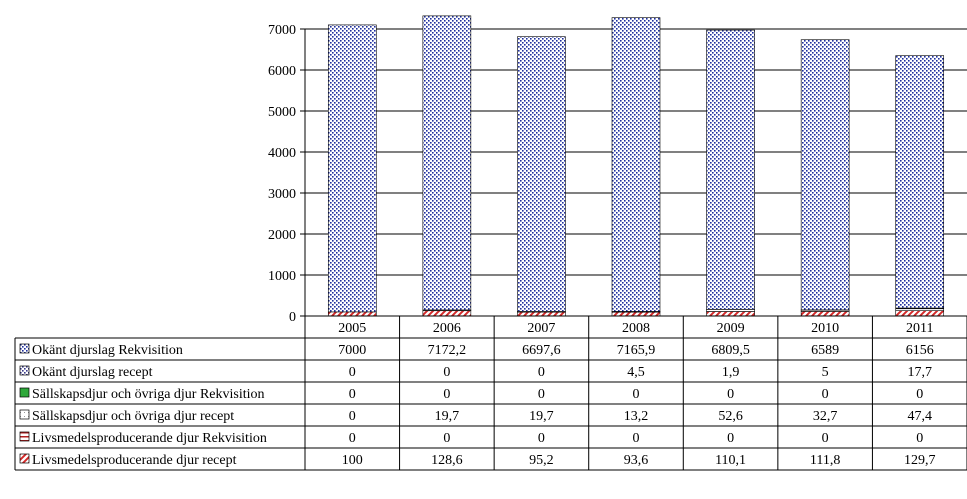  I want to click on data-label: 7165,9, so click(636, 350).